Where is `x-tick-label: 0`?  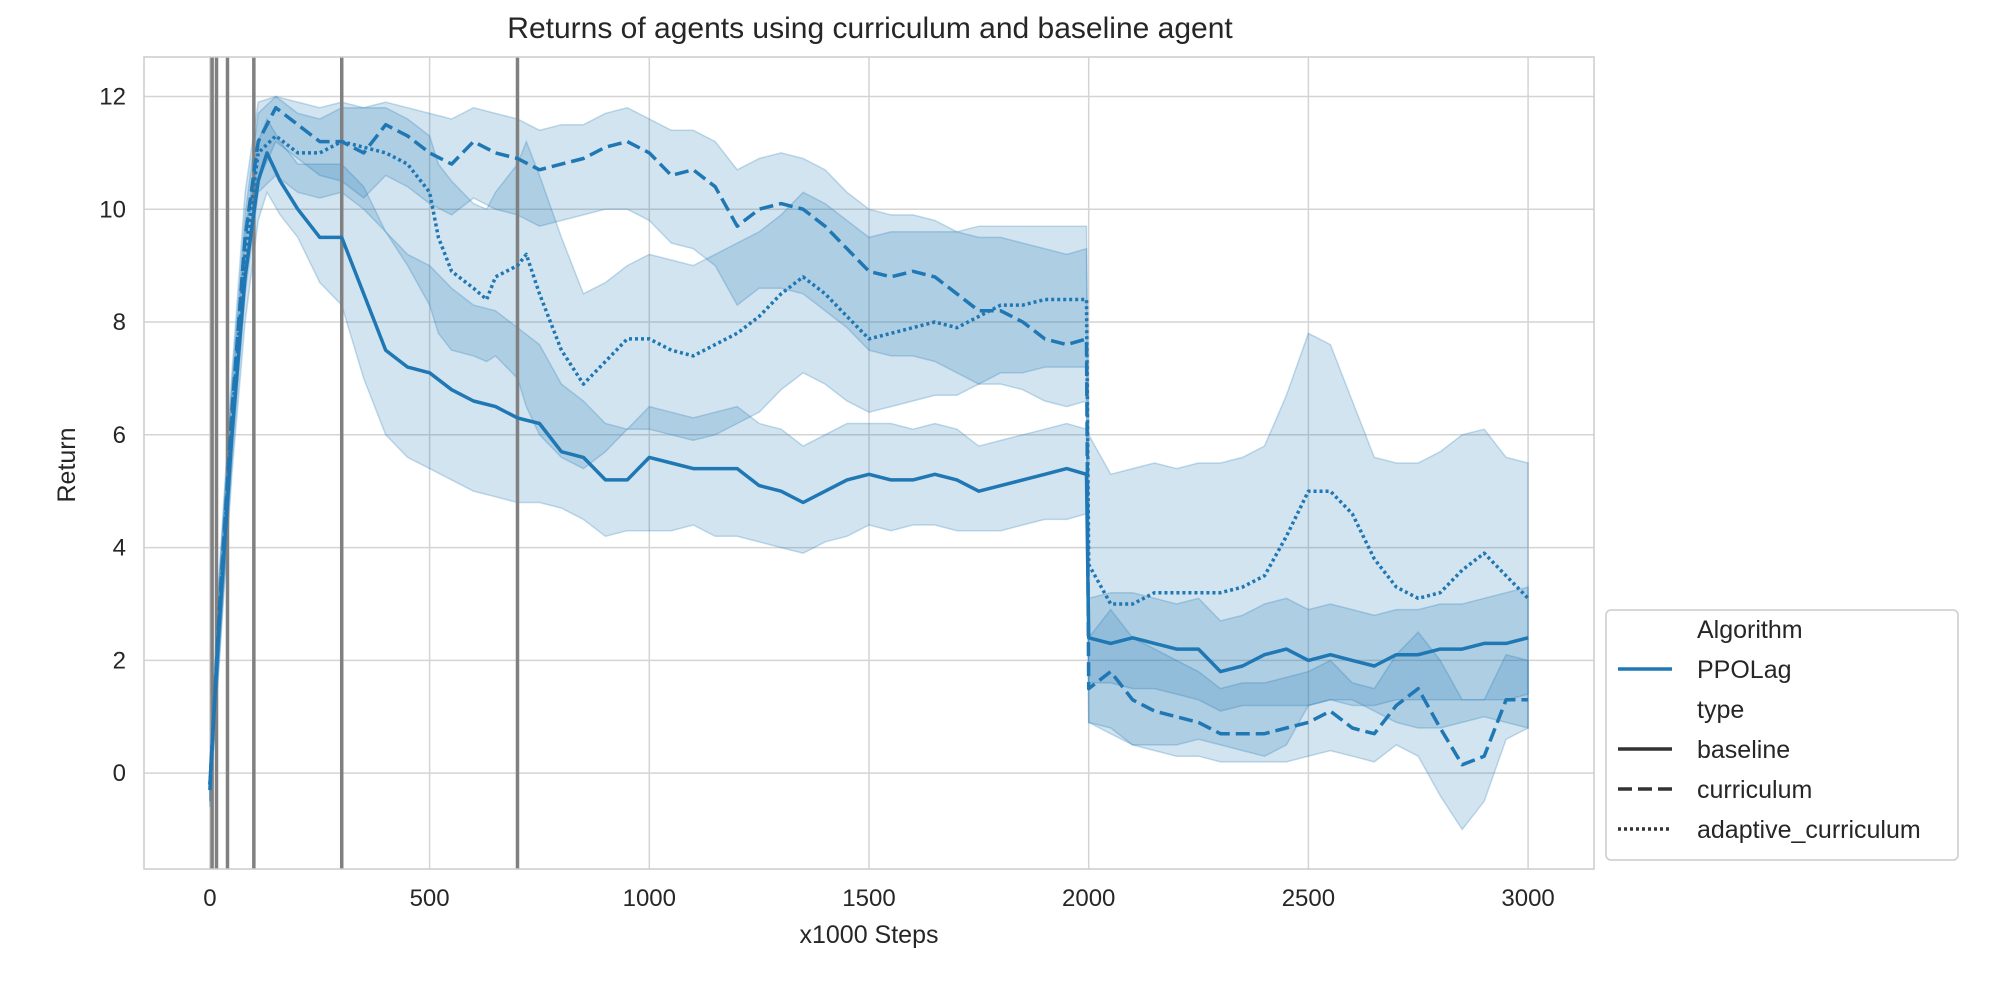
x-tick-label: 0 is located at coordinates (209, 898).